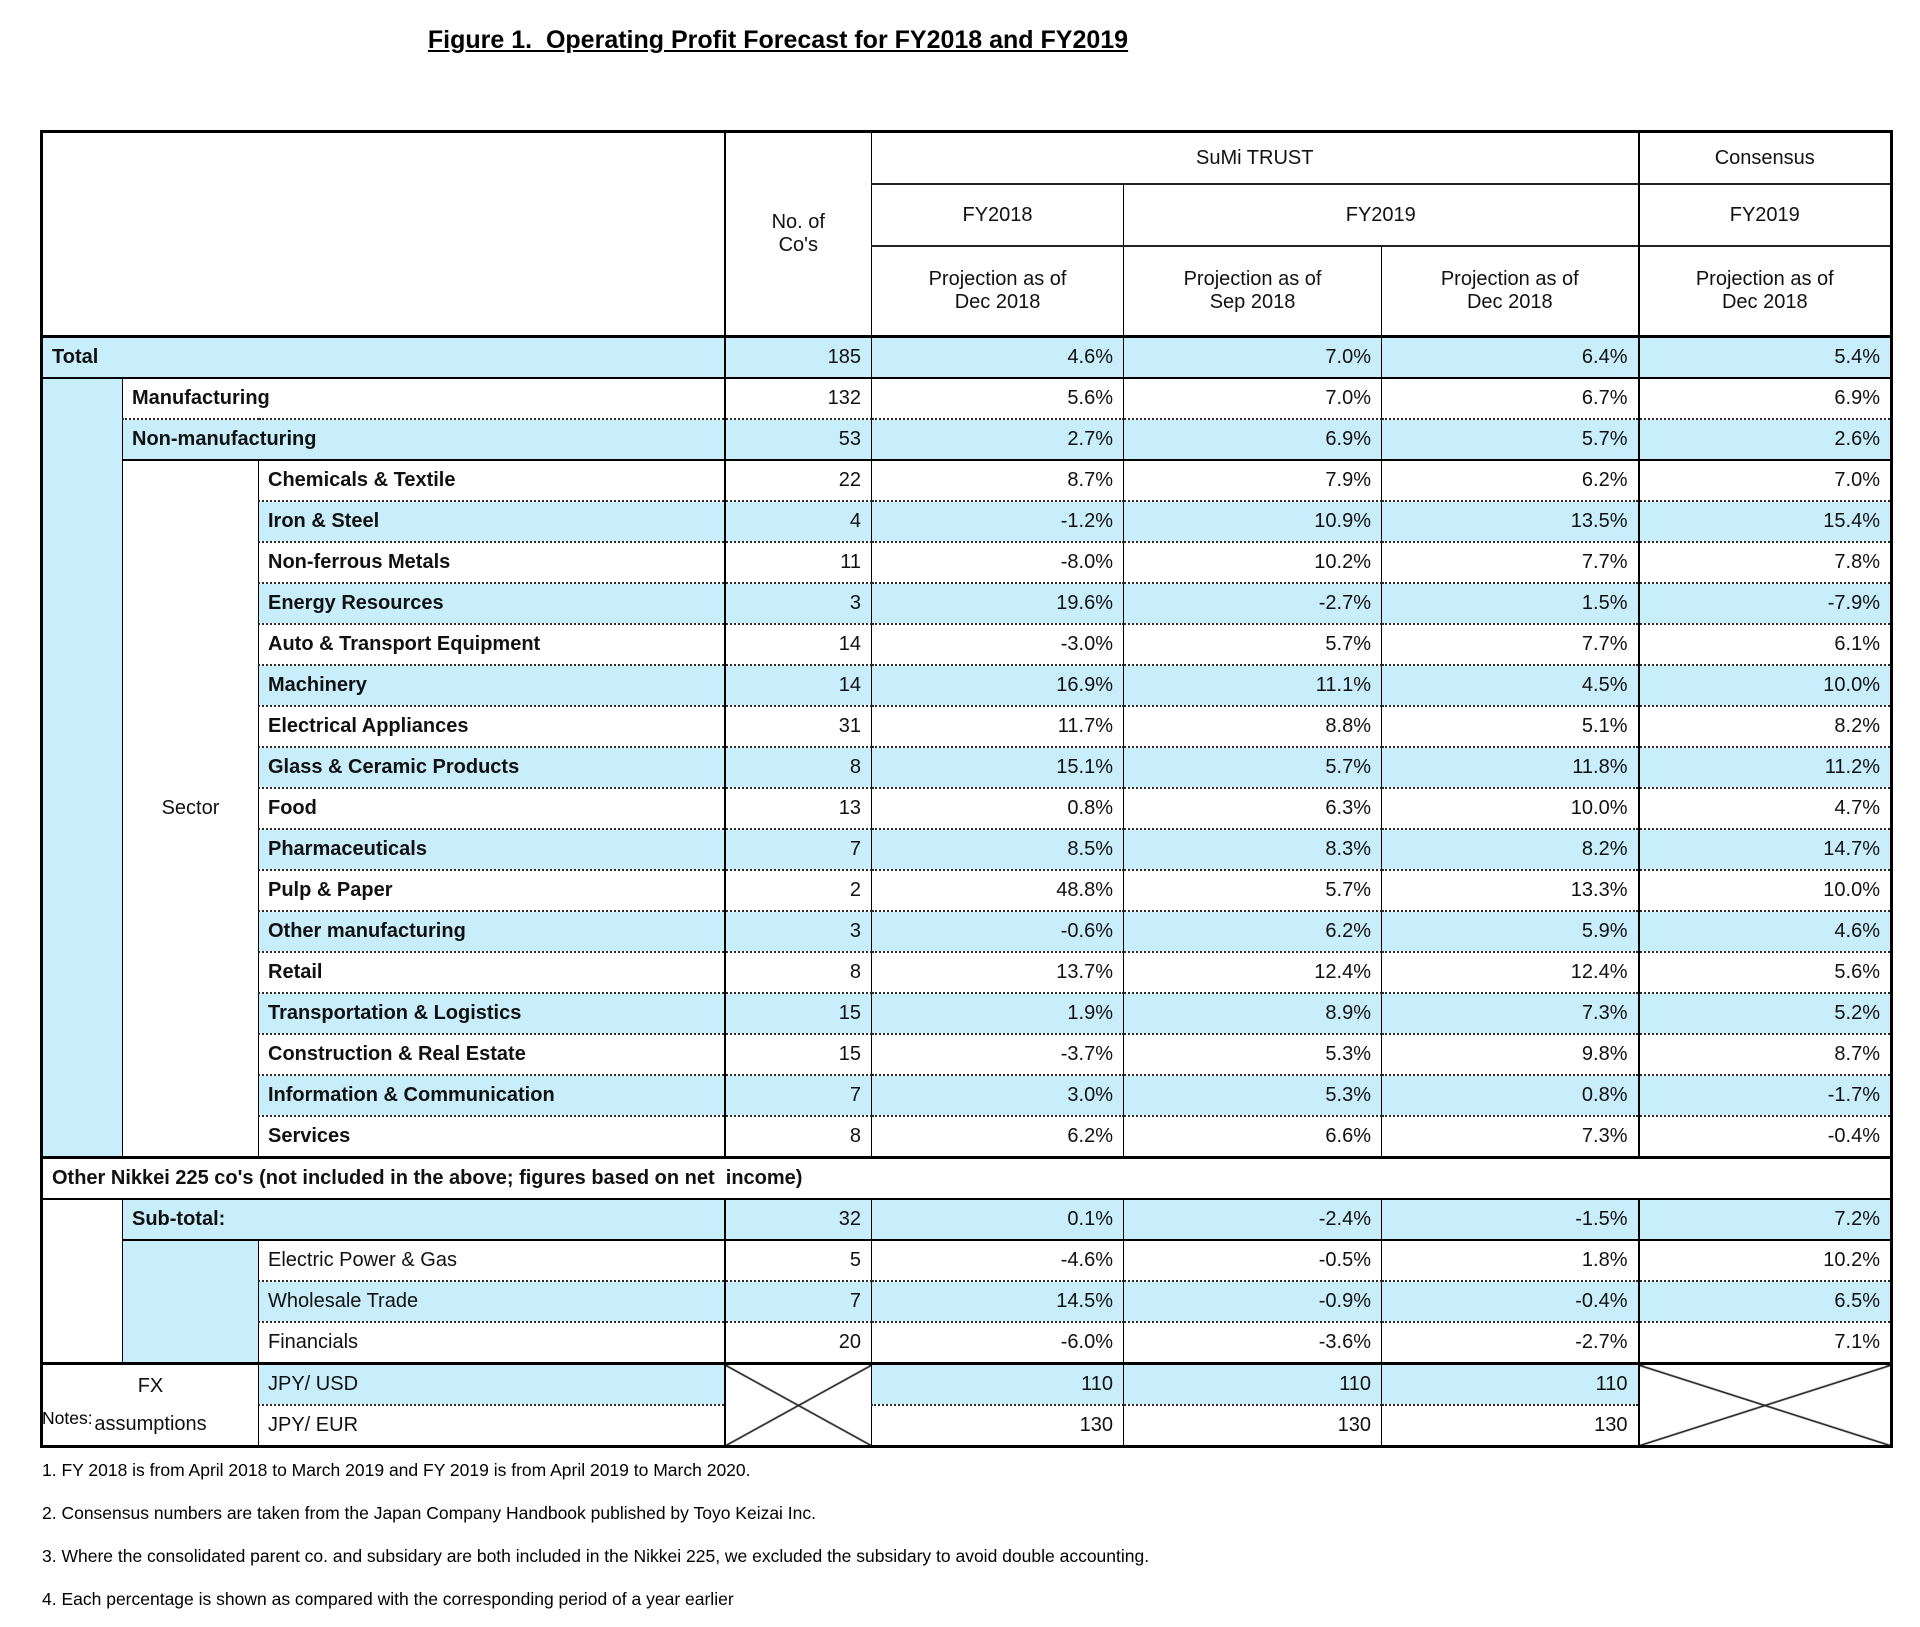  I want to click on row-value: 0.8%, so click(1510, 1095).